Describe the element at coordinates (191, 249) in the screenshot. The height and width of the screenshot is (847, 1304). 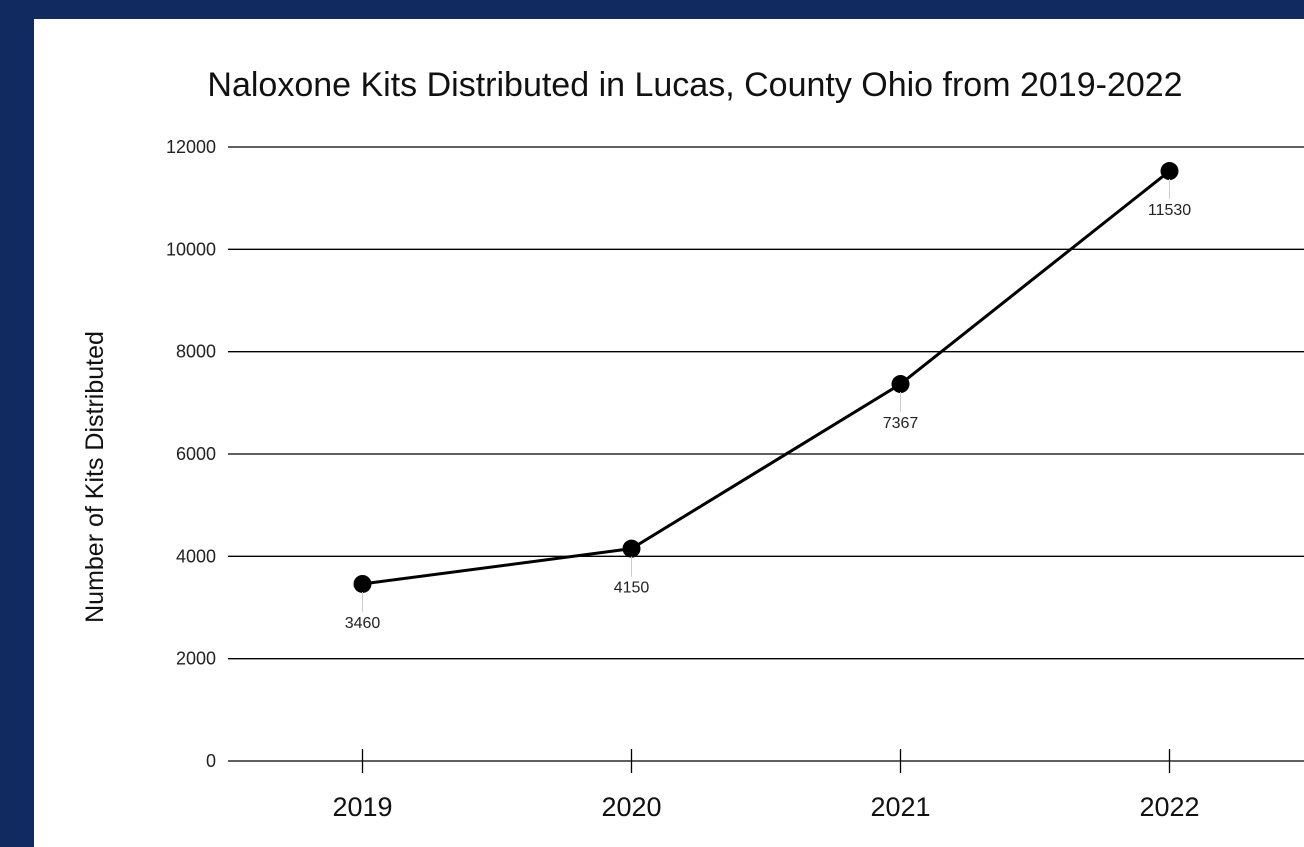
I see `y-tick-label: 10000` at that location.